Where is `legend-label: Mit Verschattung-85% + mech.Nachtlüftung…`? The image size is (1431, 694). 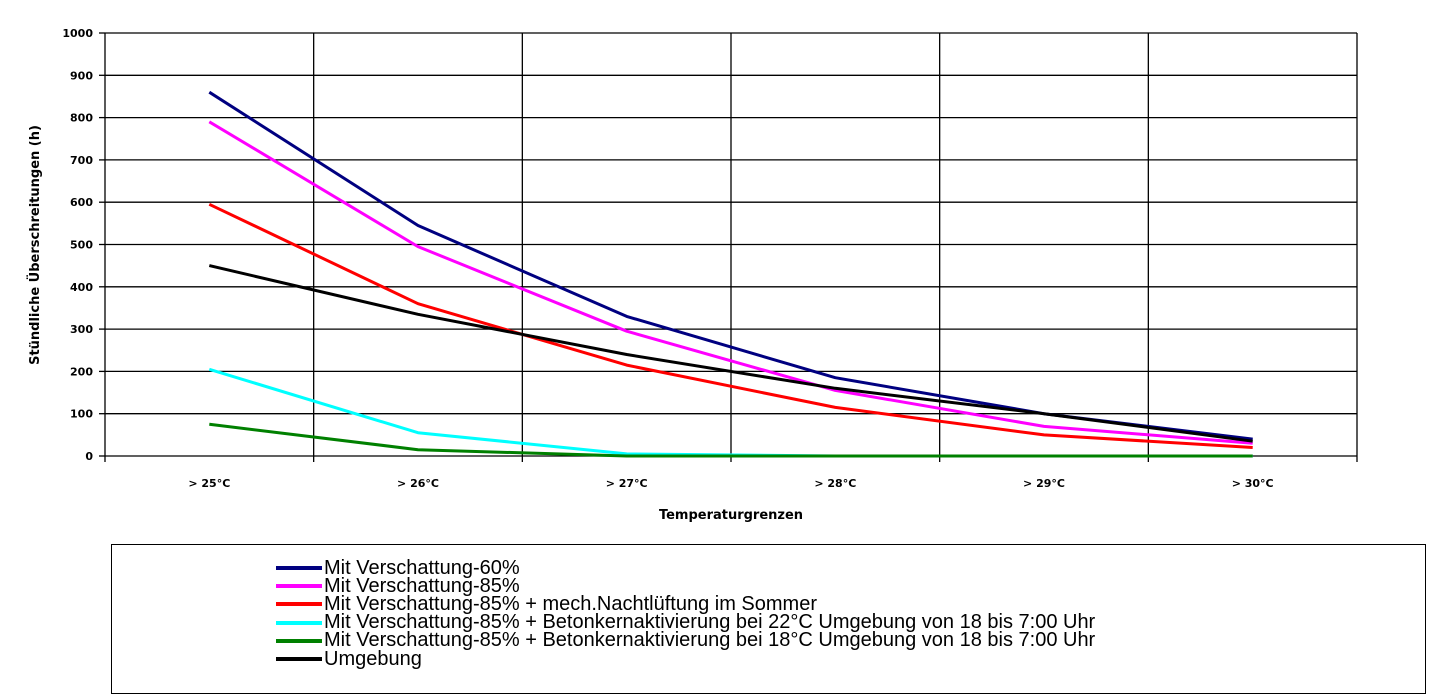
legend-label: Mit Verschattung-85% + mech.Nachtlüftung… is located at coordinates (570, 603).